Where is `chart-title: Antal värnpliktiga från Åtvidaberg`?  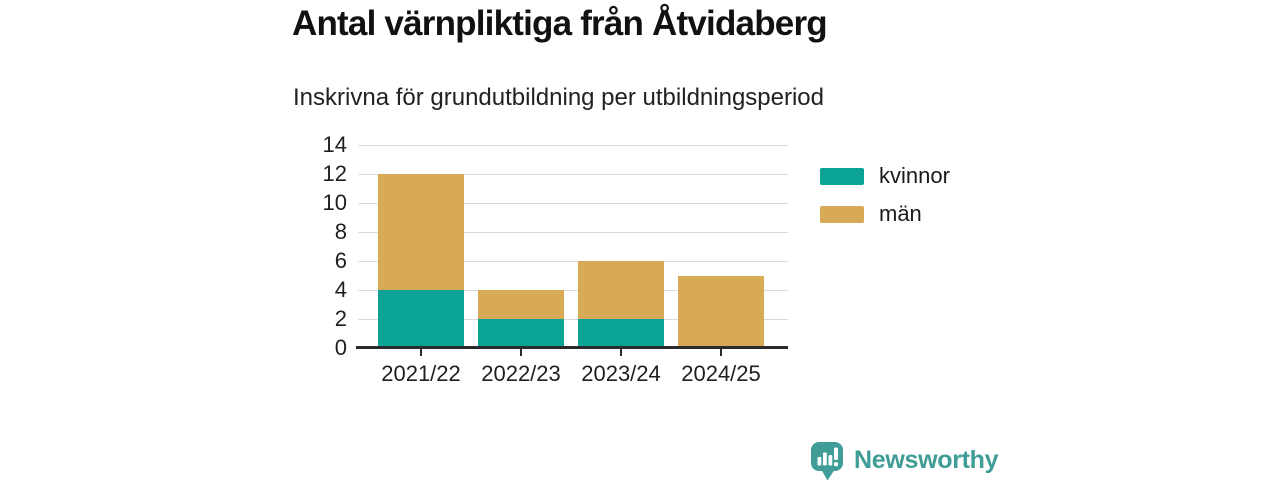 chart-title: Antal värnpliktiga från Åtvidaberg is located at coordinates (560, 23).